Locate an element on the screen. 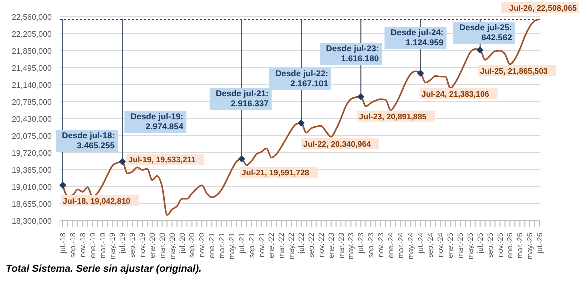 The height and width of the screenshot is (287, 580). annotation: Jul-24, 21,383,106 is located at coordinates (456, 94).